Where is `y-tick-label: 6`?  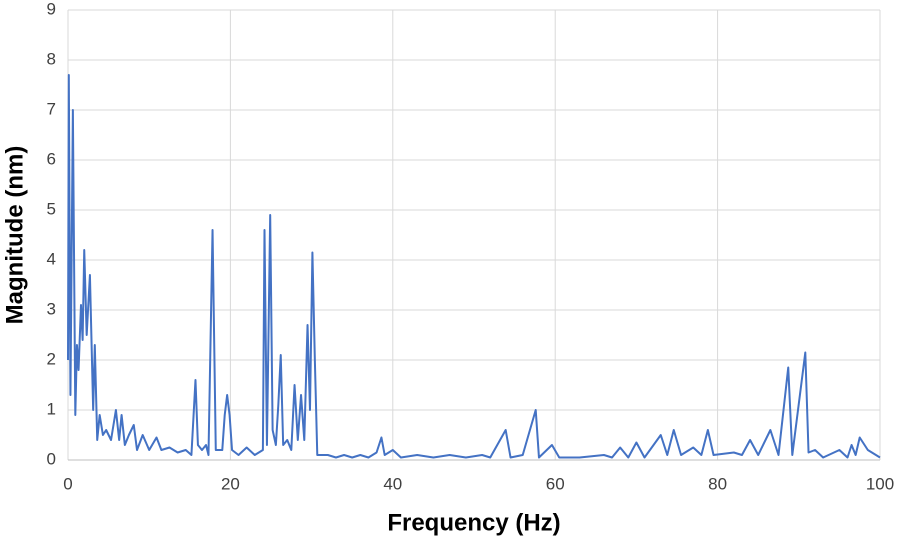 y-tick-label: 6 is located at coordinates (51, 158).